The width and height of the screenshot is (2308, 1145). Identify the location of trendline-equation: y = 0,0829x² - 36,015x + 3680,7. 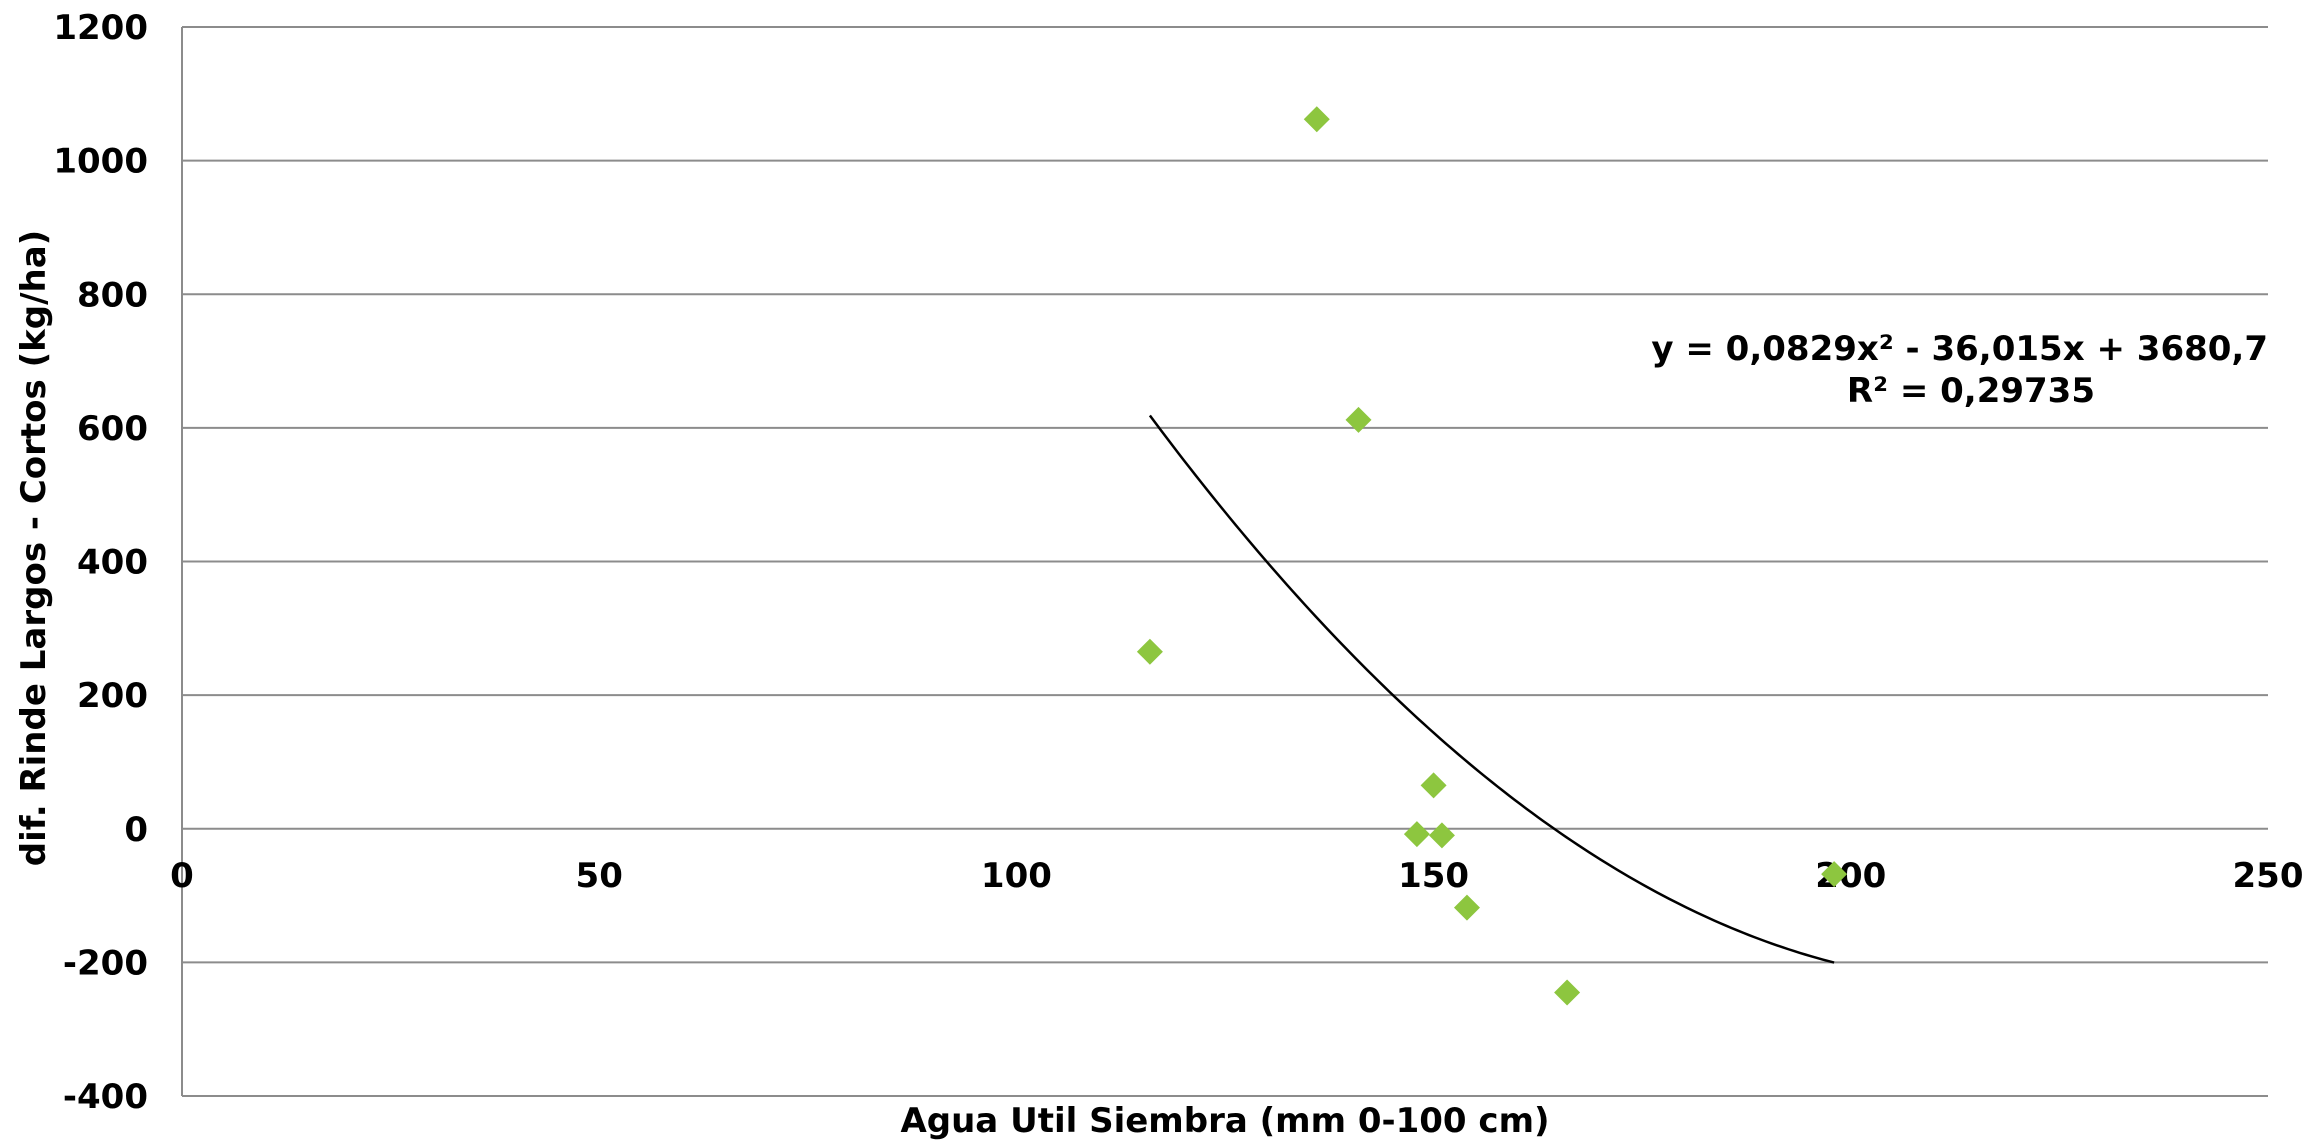
(1959, 349).